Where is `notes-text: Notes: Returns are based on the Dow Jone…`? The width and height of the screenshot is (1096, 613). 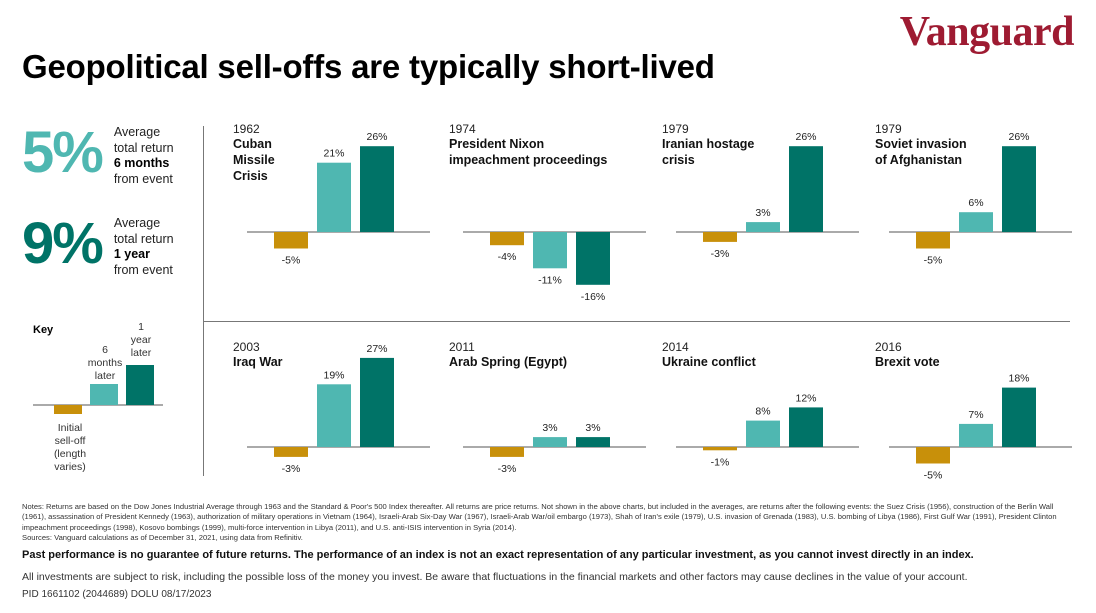
notes-text: Notes: Returns are based on the Dow Jone… is located at coordinates (539, 517).